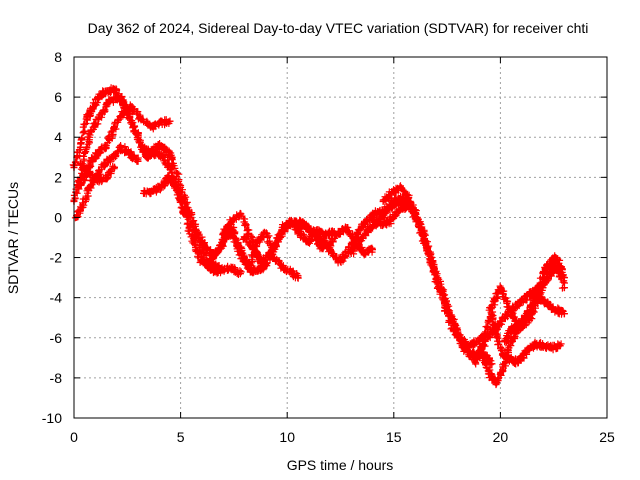  I want to click on y-tick-label: -4, so click(56, 298).